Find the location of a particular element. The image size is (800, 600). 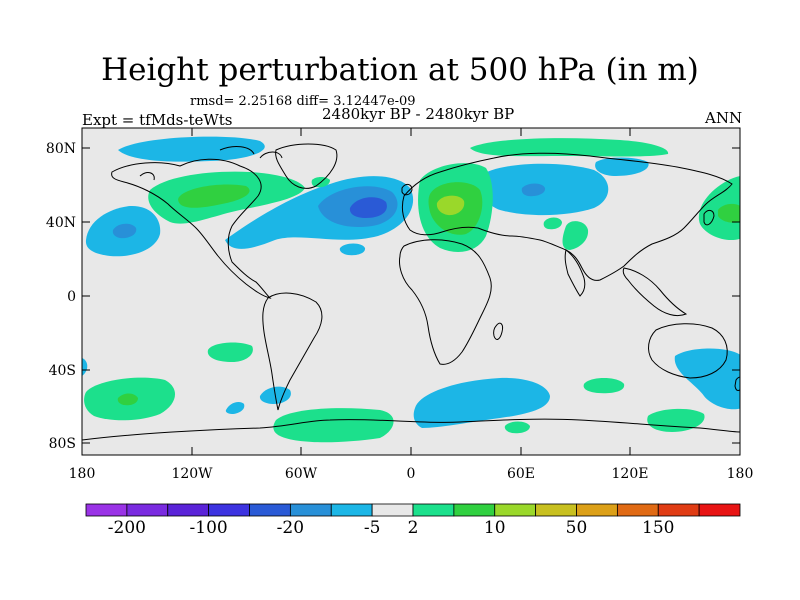

pos-region-east-asia-core is located at coordinates (729, 213).